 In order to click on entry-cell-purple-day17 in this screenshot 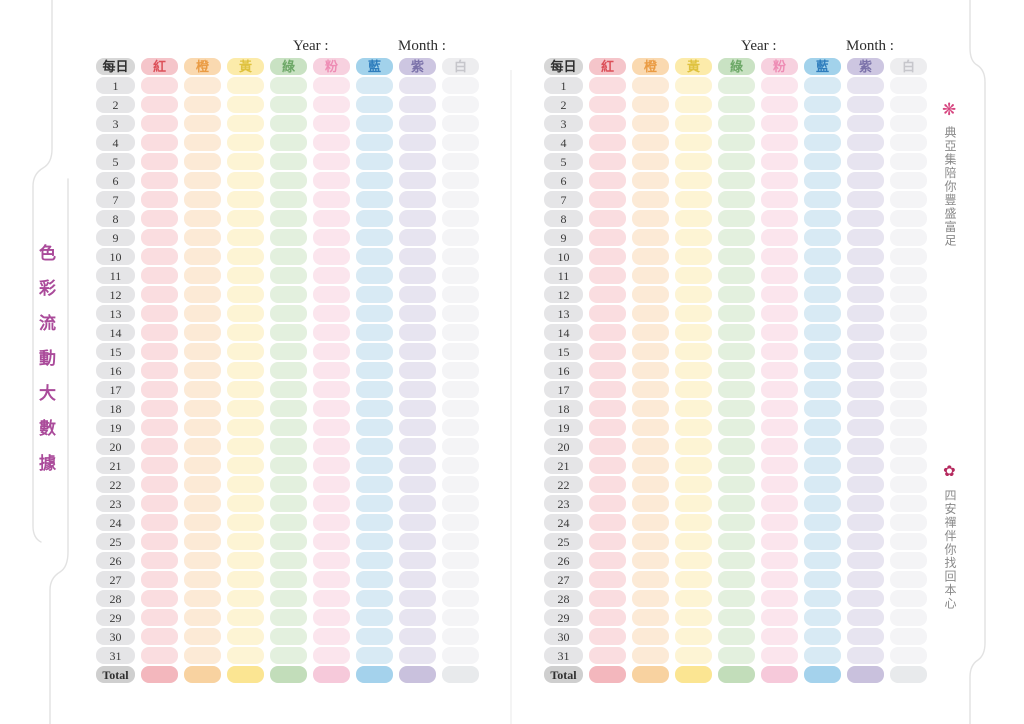, I will do `click(417, 389)`.